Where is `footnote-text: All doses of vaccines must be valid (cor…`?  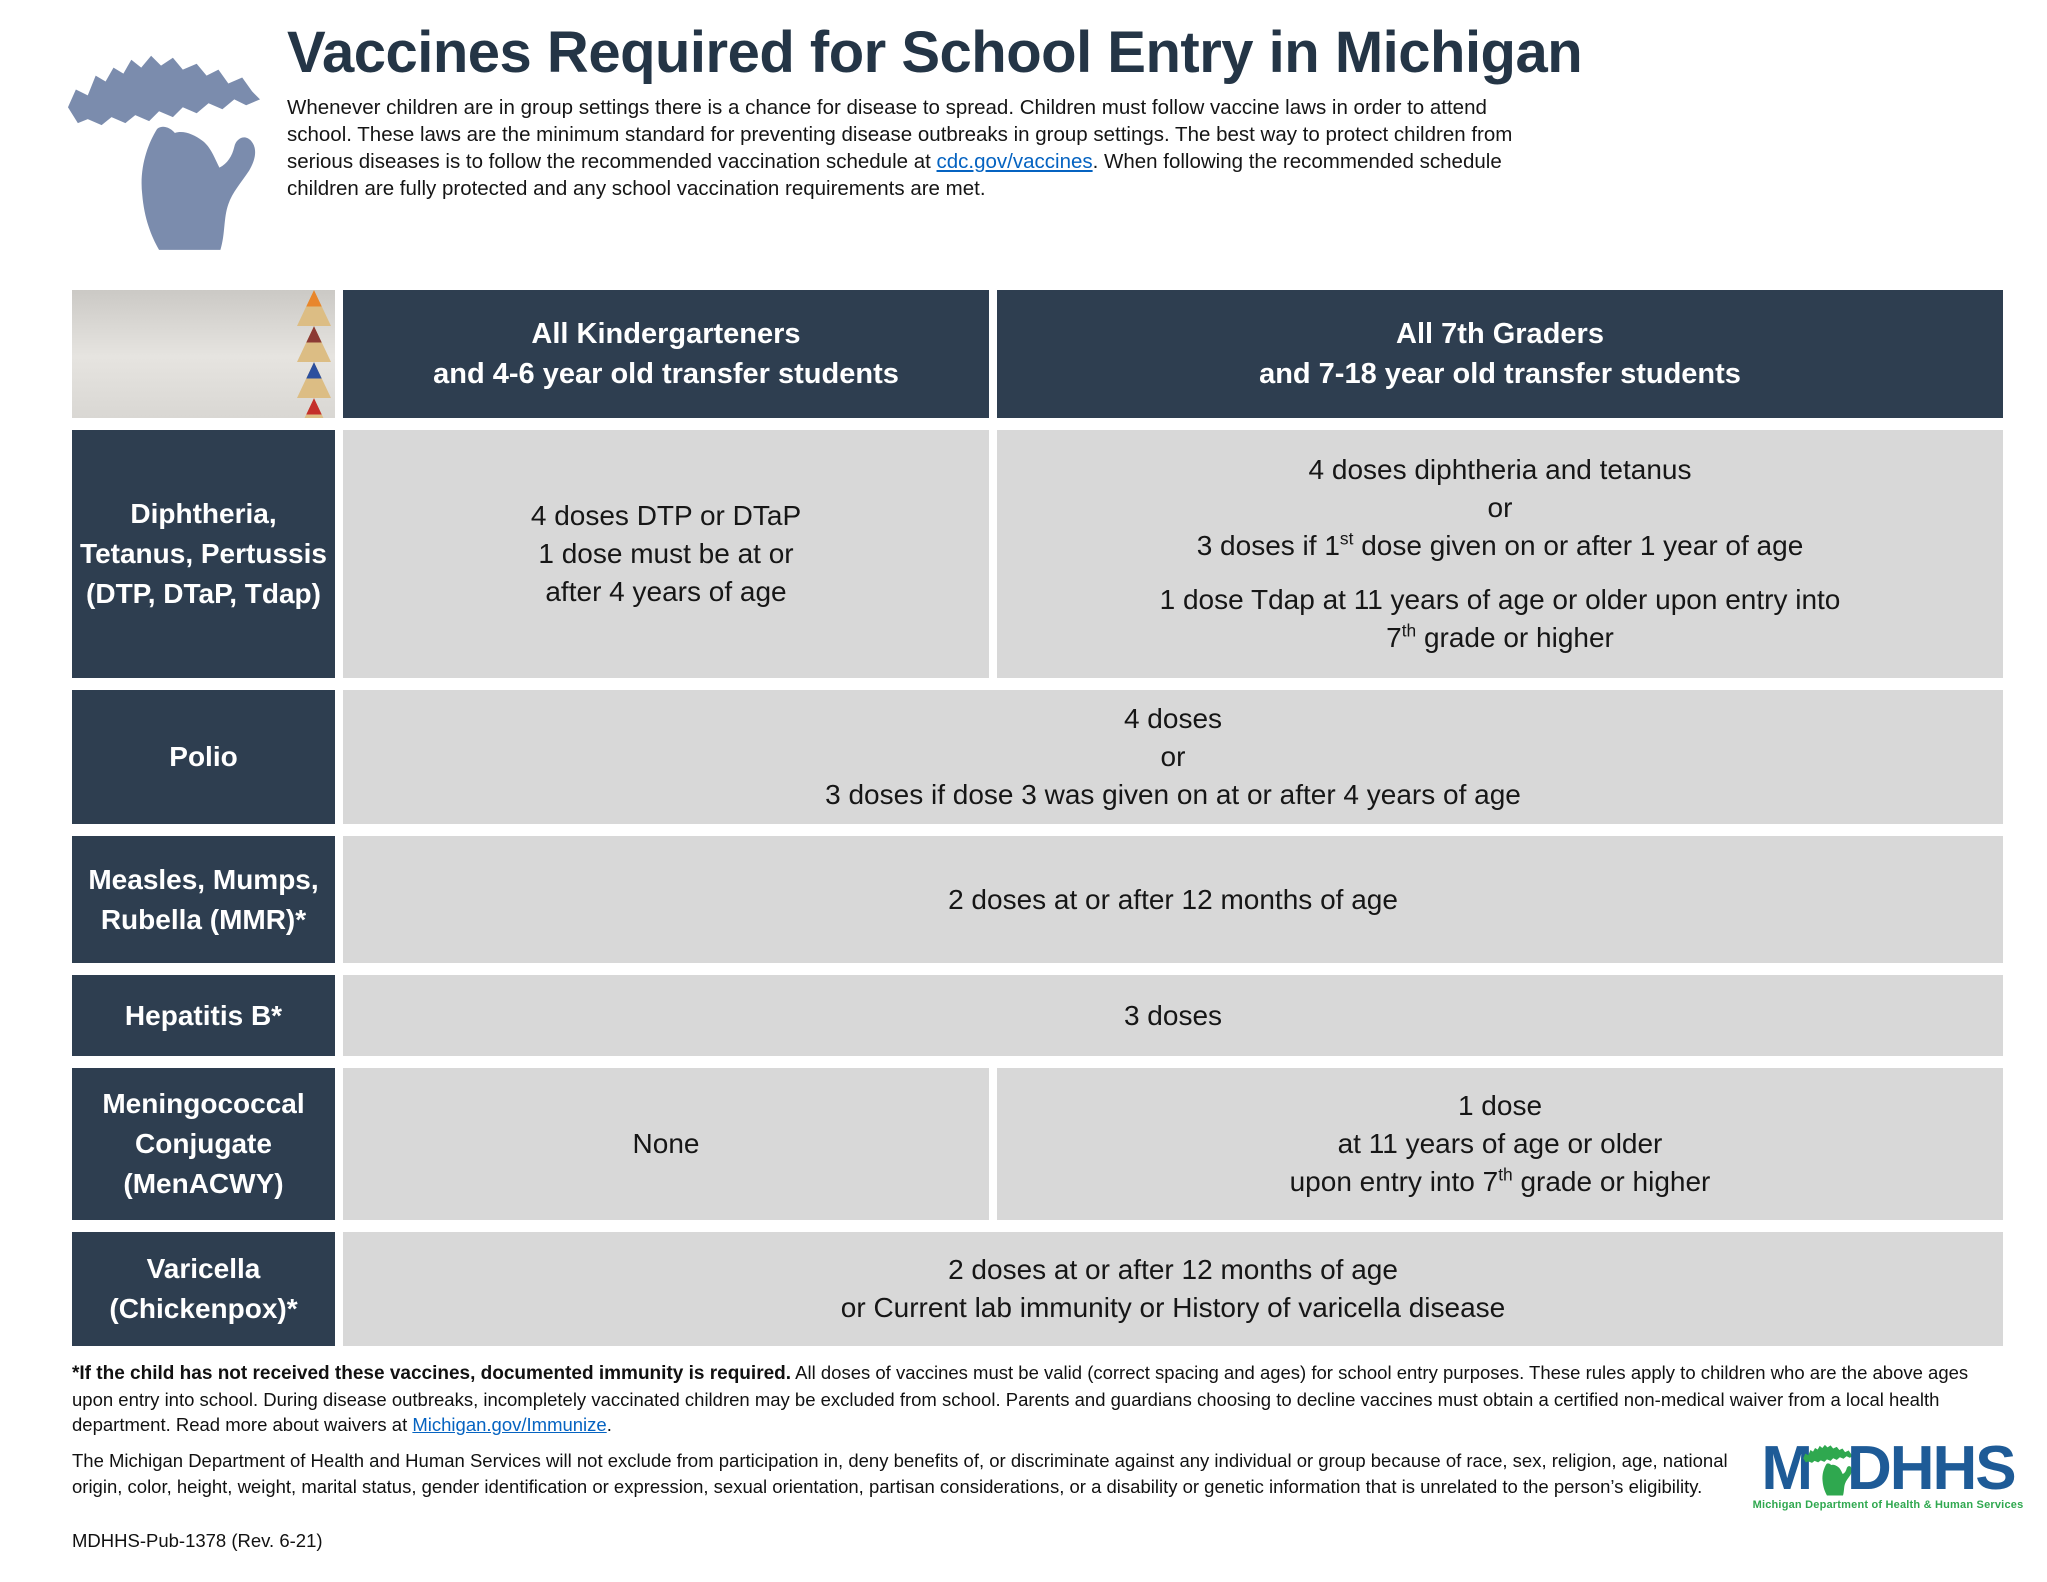 footnote-text: All doses of vaccines must be valid (cor… is located at coordinates (1020, 1398).